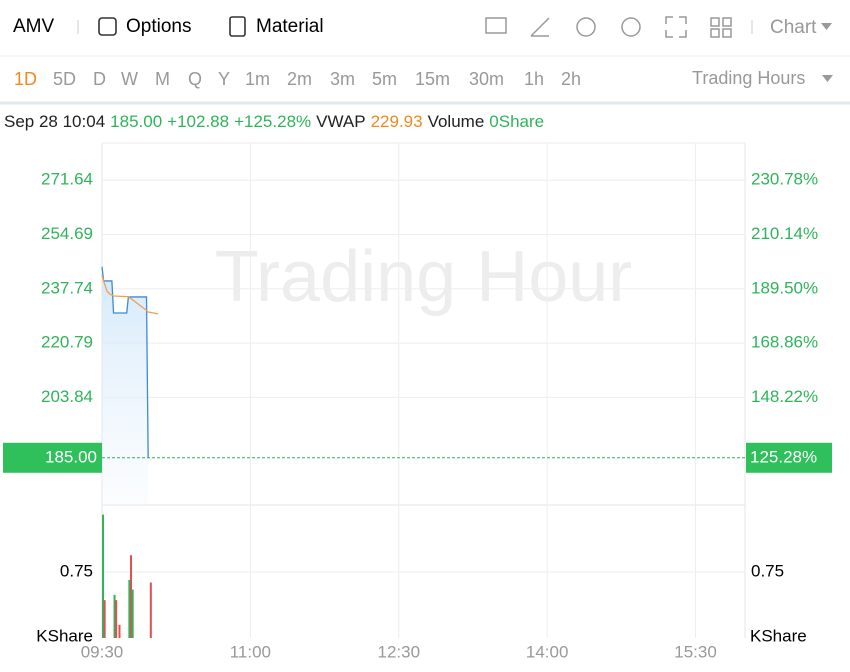 The width and height of the screenshot is (850, 672). Describe the element at coordinates (162, 79) in the screenshot. I see `timeframe-button: M` at that location.